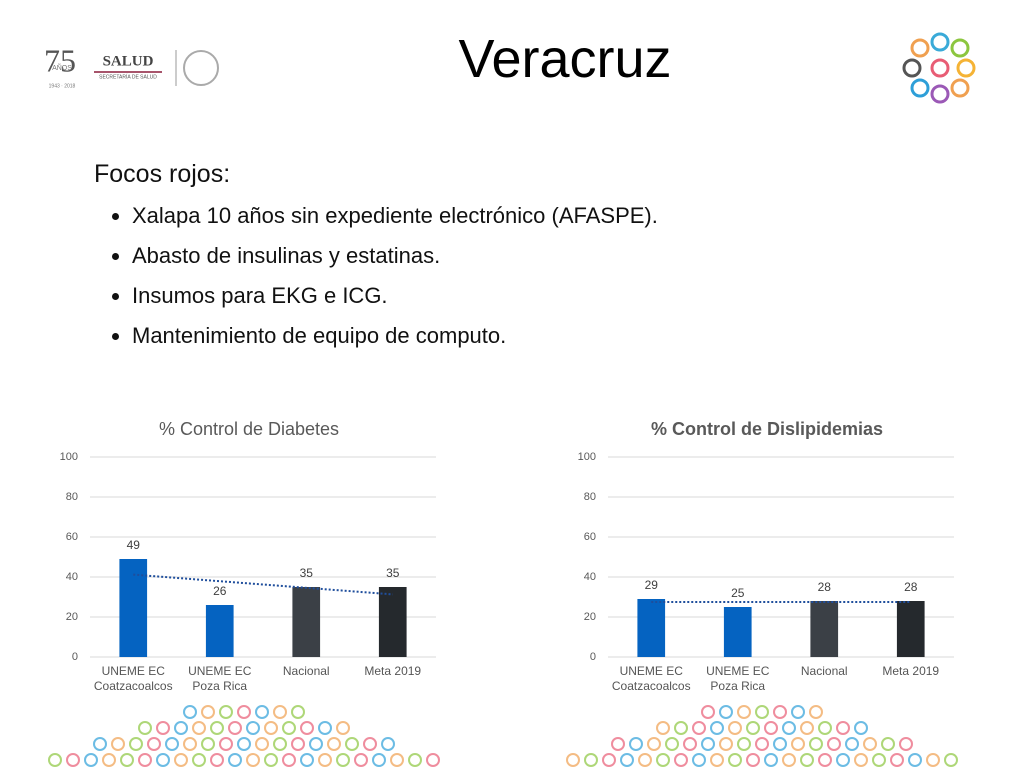  What do you see at coordinates (593, 657) in the screenshot?
I see `y-tick-label: 0` at bounding box center [593, 657].